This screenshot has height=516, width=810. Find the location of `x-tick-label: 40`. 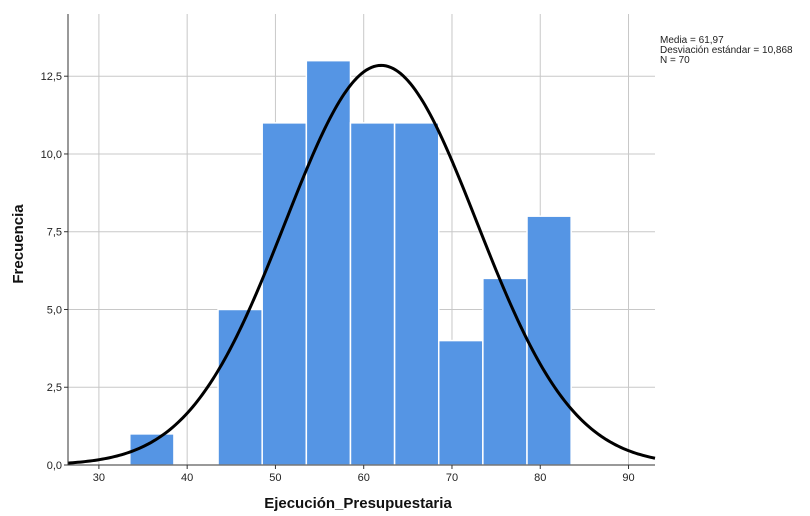

x-tick-label: 40 is located at coordinates (187, 478).